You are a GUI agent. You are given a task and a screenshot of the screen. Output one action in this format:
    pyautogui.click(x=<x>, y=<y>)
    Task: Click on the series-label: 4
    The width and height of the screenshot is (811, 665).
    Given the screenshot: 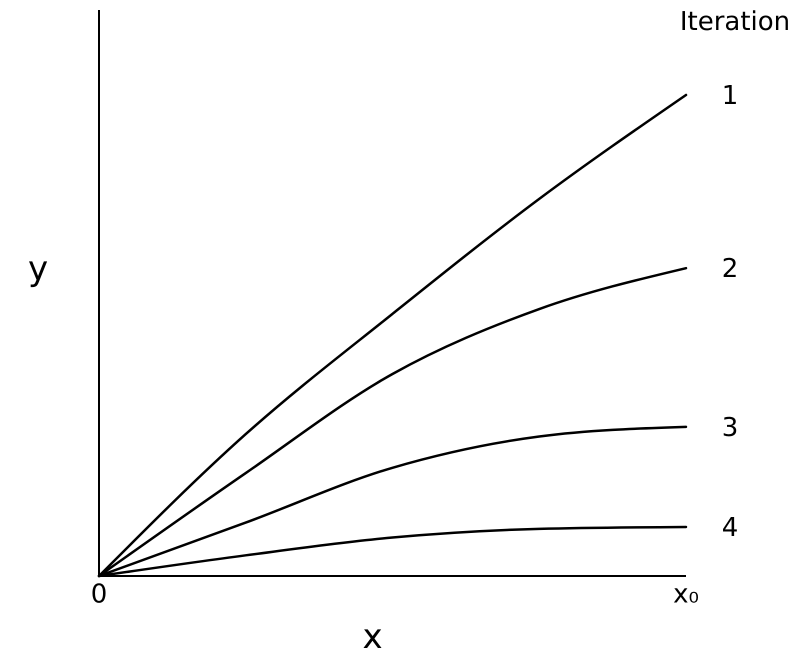 What is the action you would take?
    pyautogui.click(x=730, y=527)
    